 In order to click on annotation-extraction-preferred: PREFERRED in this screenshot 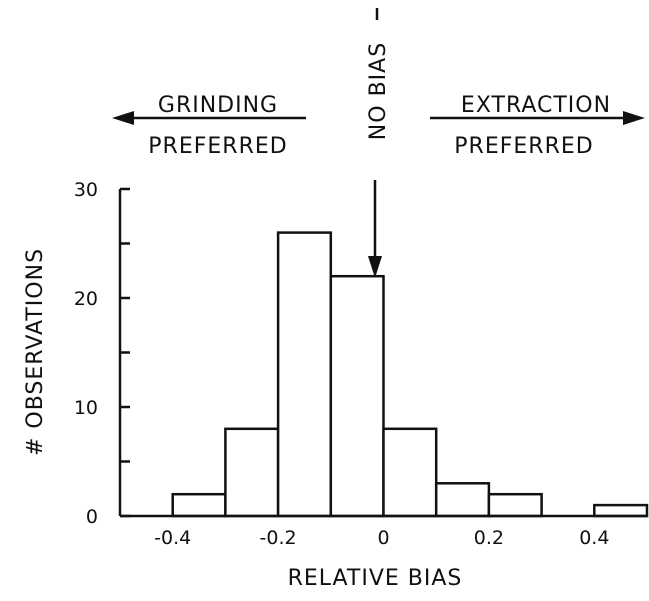, I will do `click(523, 146)`.